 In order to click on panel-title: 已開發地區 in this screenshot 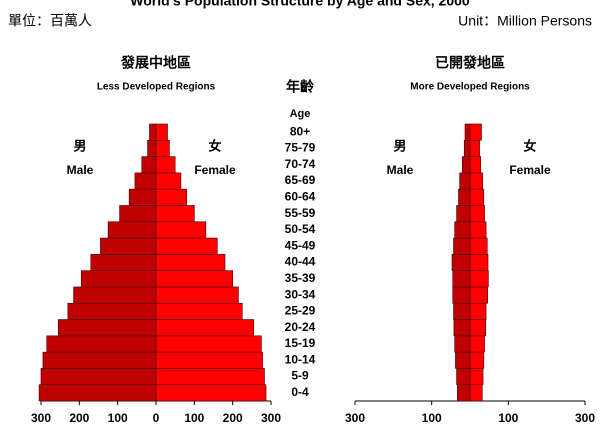, I will do `click(470, 63)`.